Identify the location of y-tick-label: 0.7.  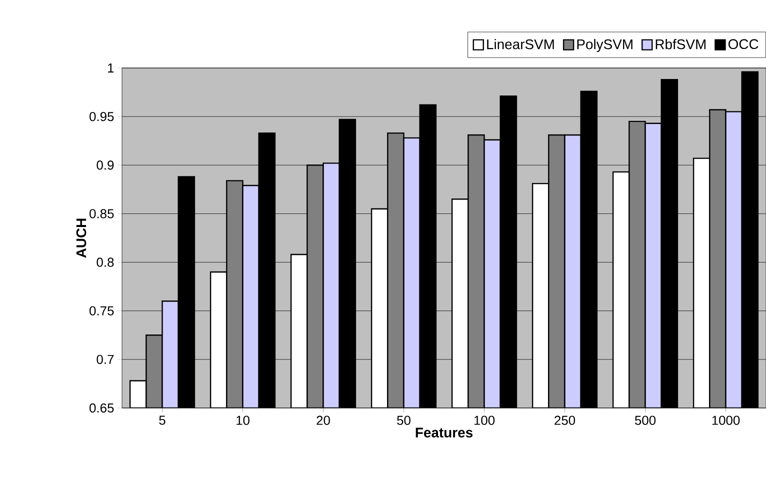
(105, 359).